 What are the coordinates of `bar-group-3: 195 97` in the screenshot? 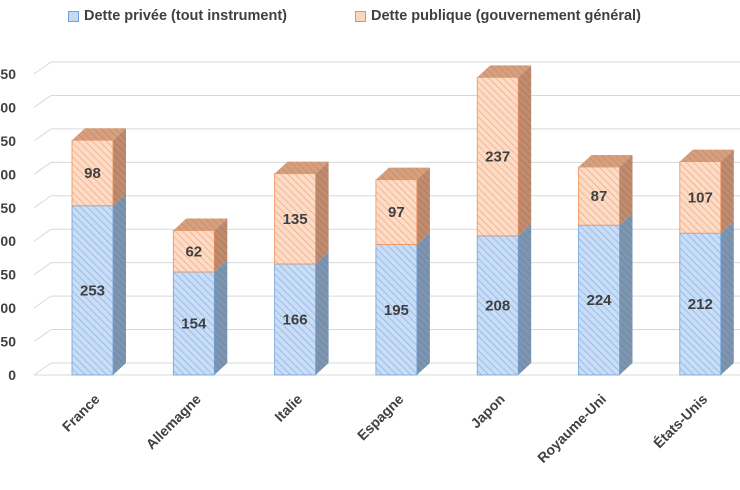 It's located at (402, 271).